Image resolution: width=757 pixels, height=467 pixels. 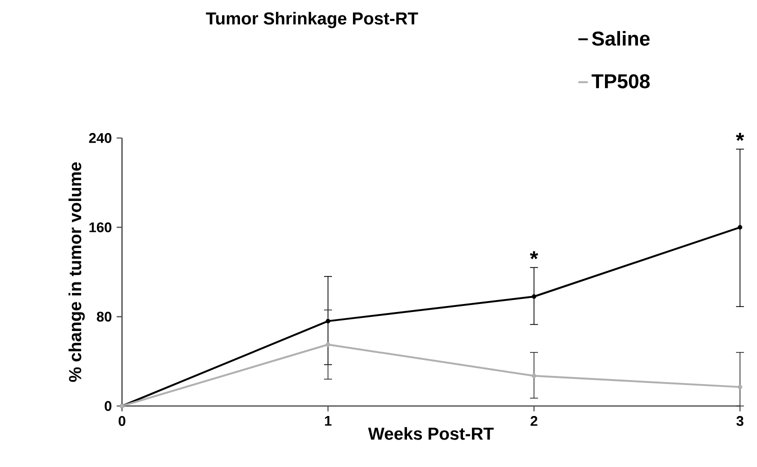 What do you see at coordinates (122, 421) in the screenshot?
I see `x-tick-label: 0` at bounding box center [122, 421].